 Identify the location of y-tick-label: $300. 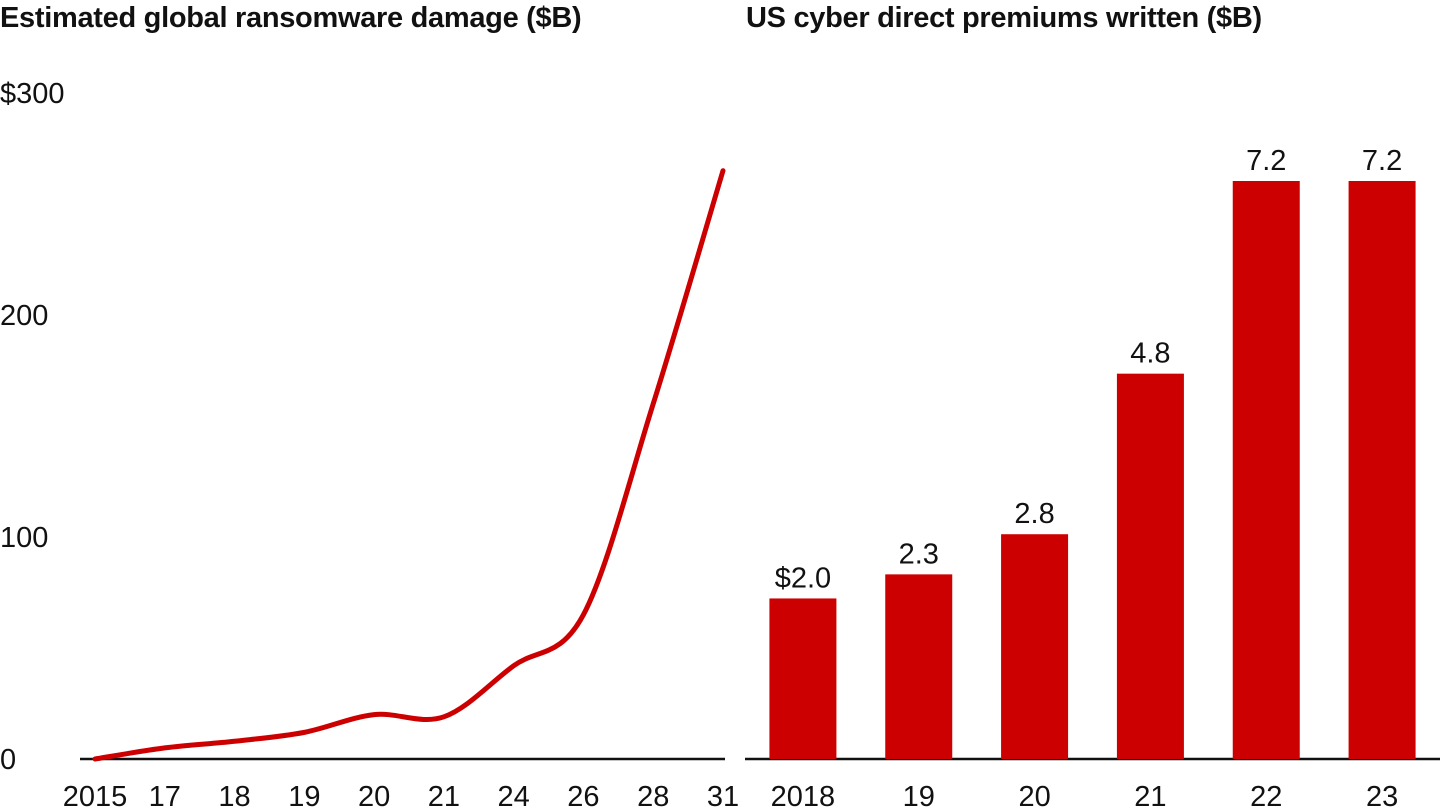
(32, 94).